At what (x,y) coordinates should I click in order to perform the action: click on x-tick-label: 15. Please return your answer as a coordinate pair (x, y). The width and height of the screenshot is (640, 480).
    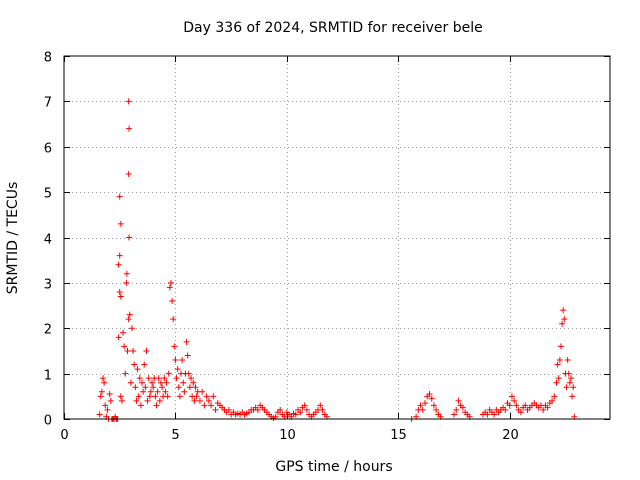
    Looking at the image, I should click on (398, 435).